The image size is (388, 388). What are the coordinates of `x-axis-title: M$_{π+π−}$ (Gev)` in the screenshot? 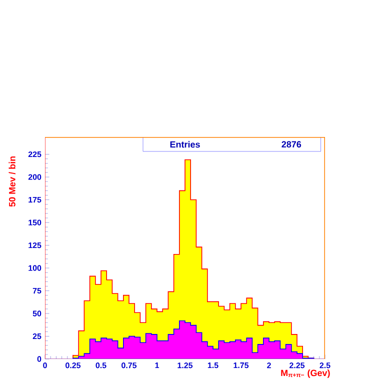 It's located at (305, 374).